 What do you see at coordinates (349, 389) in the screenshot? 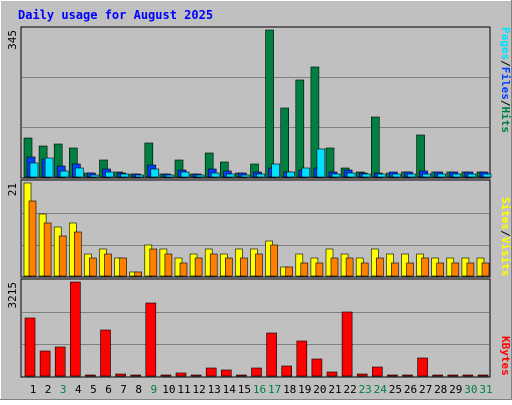
I see `day-label: 22` at bounding box center [349, 389].